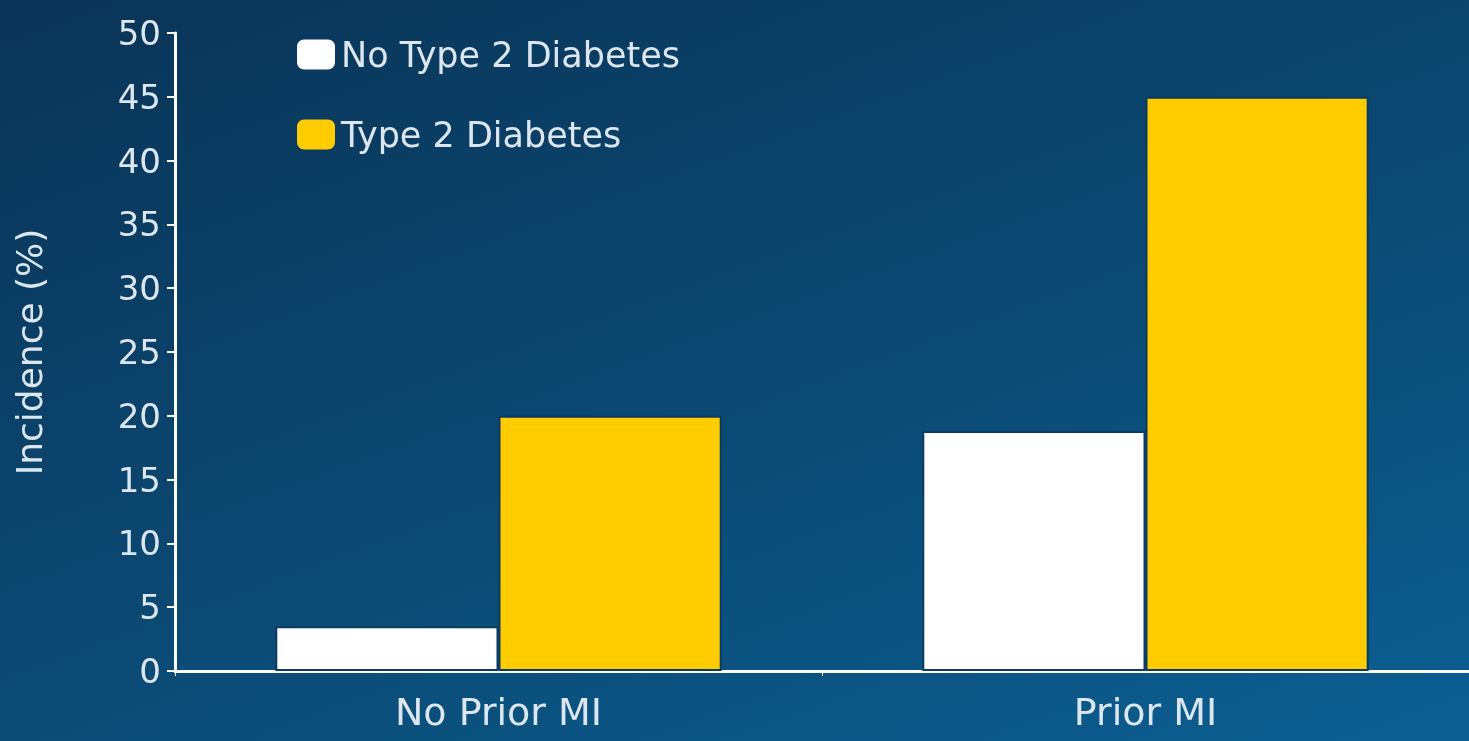 Image resolution: width=1469 pixels, height=741 pixels. I want to click on y-axis-title: Incidence (%), so click(29, 352).